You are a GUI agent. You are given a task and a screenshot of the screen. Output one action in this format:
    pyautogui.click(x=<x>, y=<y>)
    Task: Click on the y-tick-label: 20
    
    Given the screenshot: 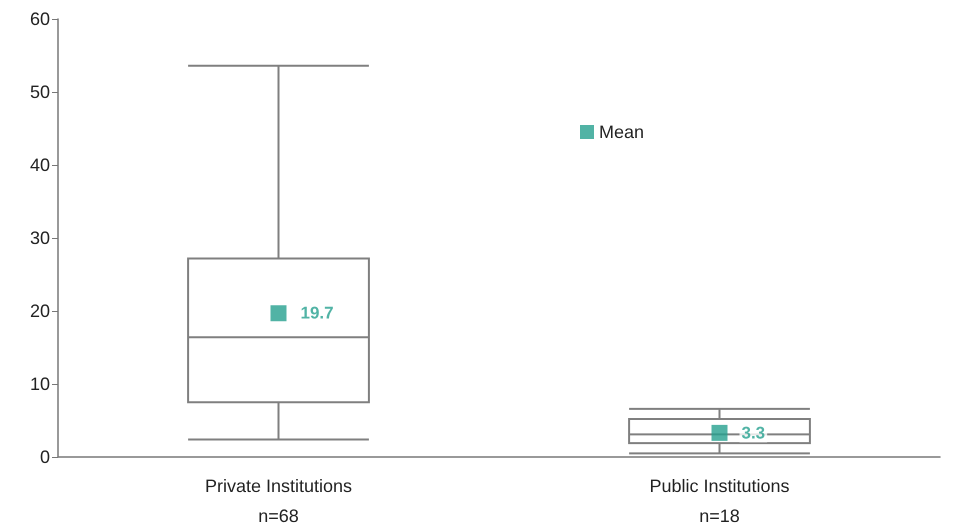 What is the action you would take?
    pyautogui.click(x=40, y=311)
    